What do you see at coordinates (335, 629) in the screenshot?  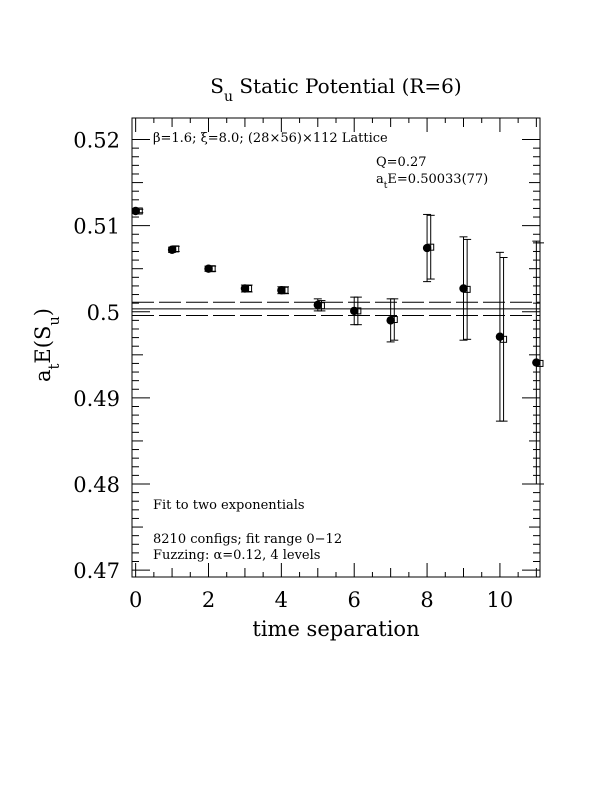 I see `x-axis-title: time separation` at bounding box center [335, 629].